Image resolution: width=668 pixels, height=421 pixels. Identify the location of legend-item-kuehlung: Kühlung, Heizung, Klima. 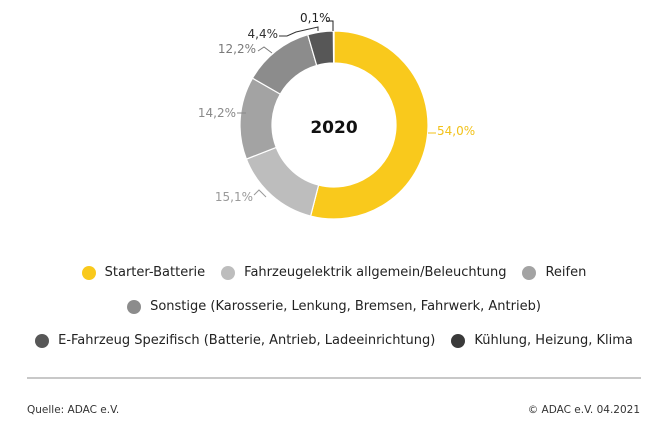
(542, 340).